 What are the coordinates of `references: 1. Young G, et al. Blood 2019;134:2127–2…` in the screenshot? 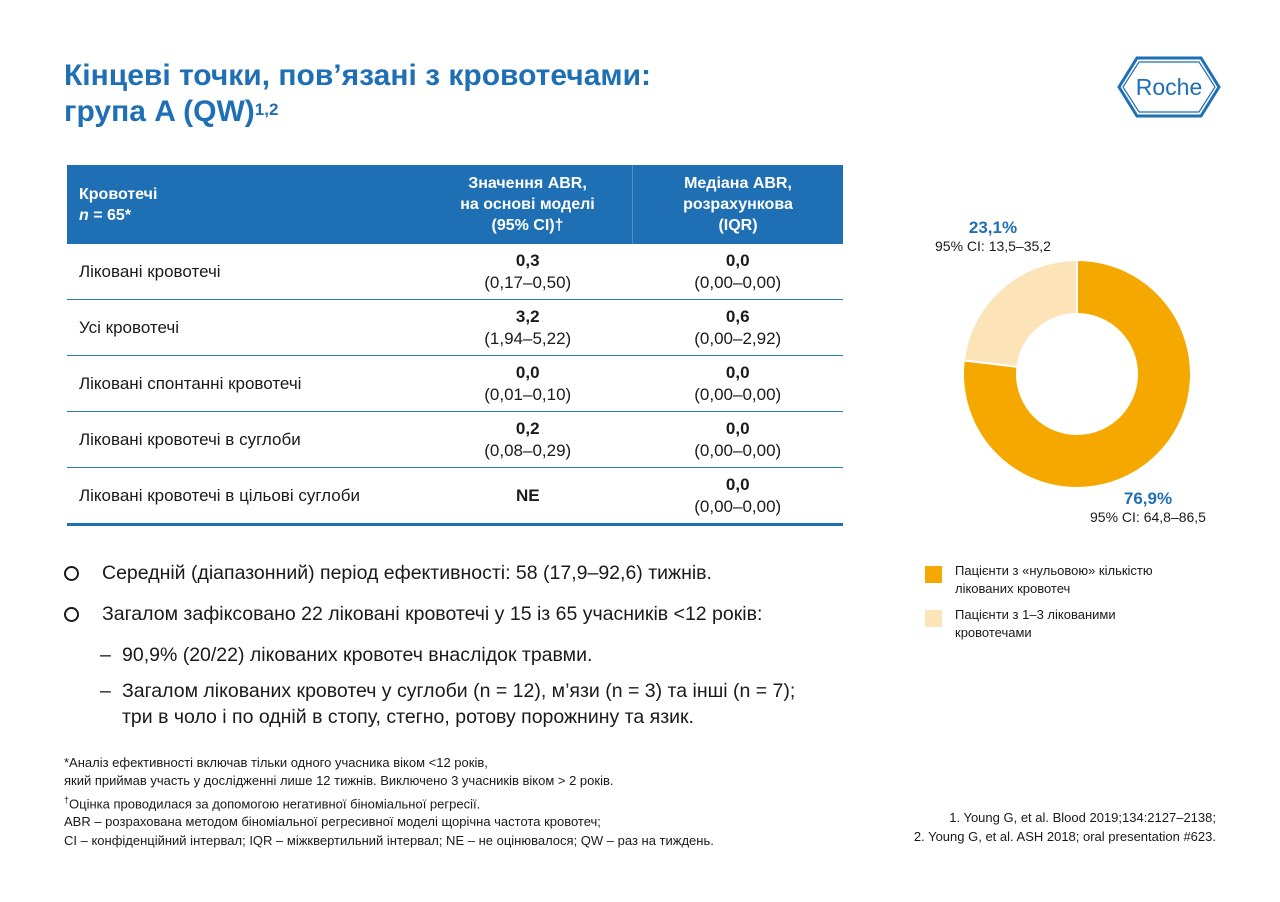 It's located at (1065, 827).